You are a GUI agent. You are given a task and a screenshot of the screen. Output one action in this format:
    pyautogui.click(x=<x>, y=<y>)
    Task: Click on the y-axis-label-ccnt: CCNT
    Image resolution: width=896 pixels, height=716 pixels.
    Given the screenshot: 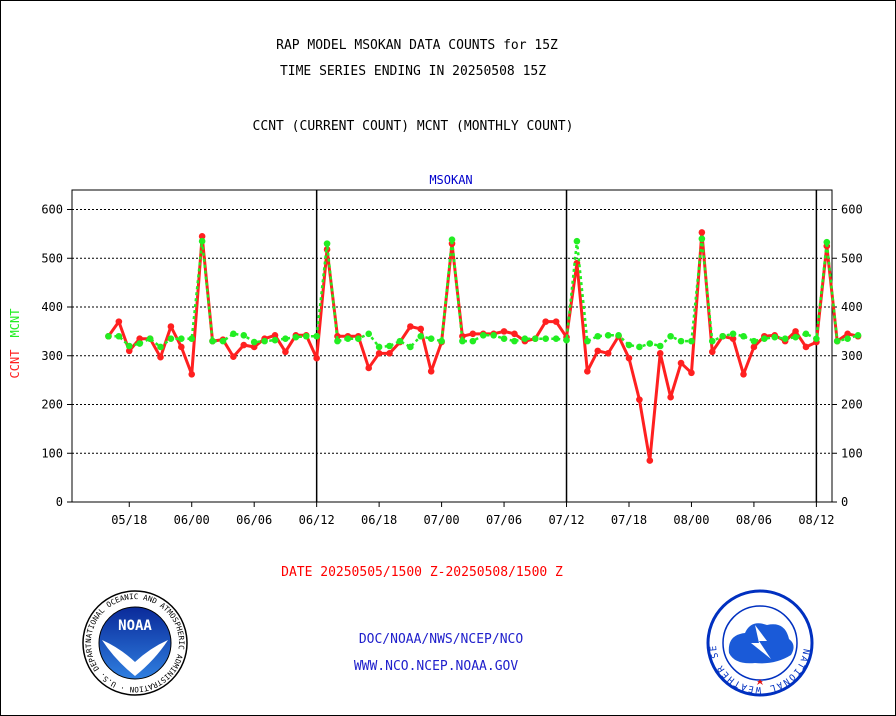 What is the action you would take?
    pyautogui.click(x=15, y=364)
    